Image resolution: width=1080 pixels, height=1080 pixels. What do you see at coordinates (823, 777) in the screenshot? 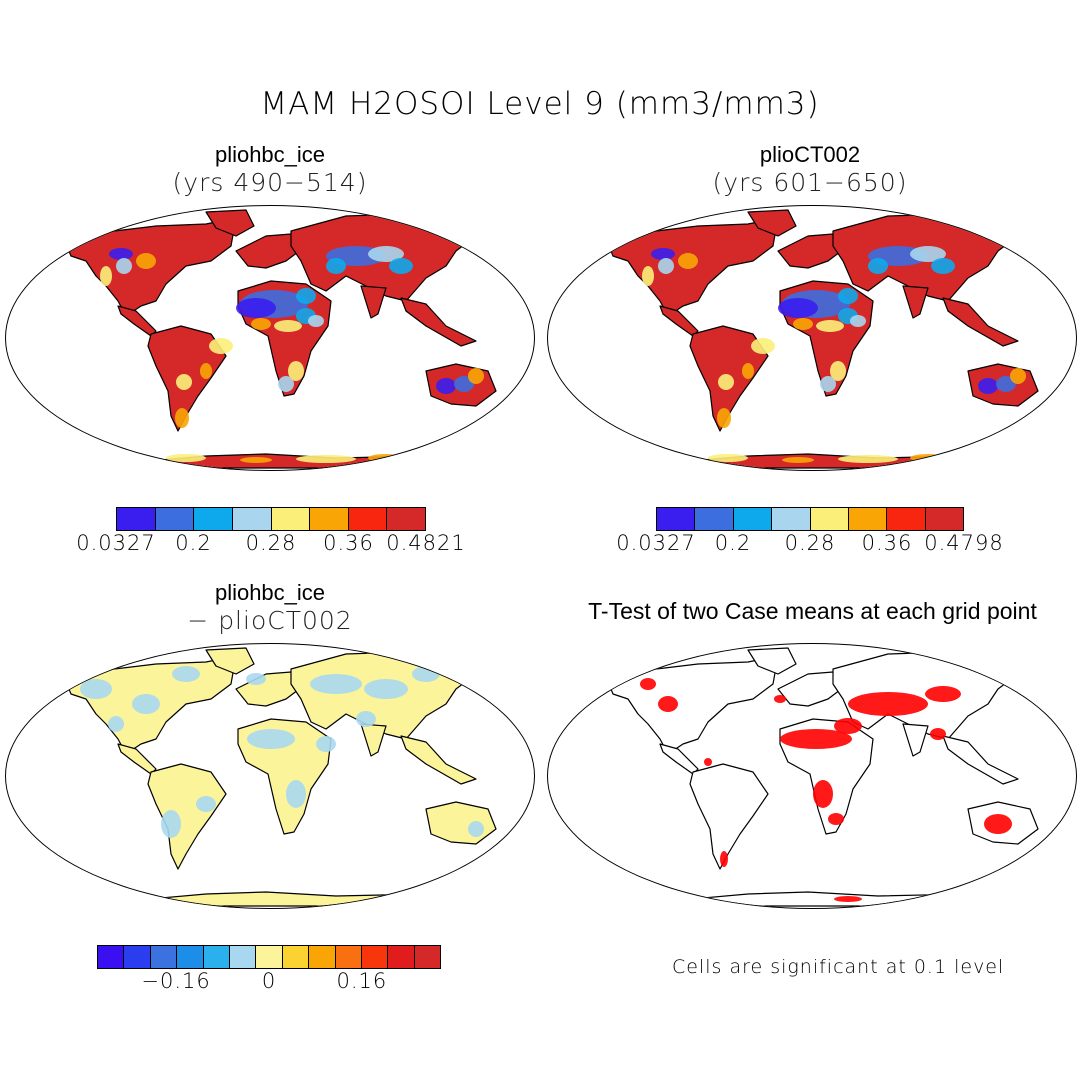
I see `map-d-svg` at bounding box center [823, 777].